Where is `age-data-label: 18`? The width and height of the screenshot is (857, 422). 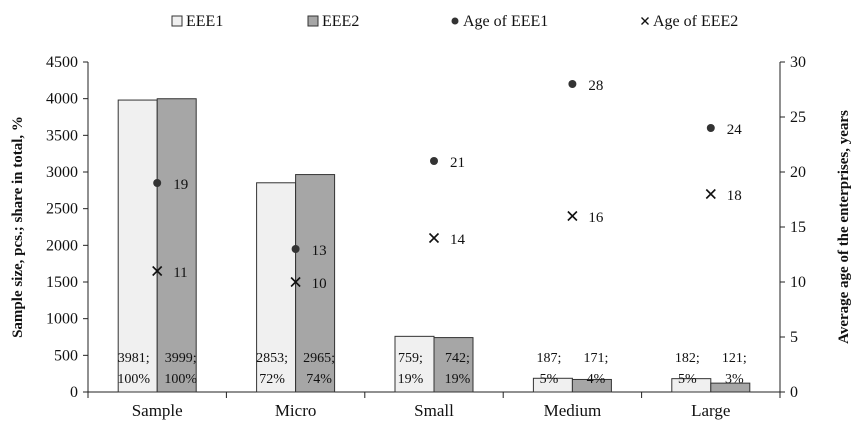
age-data-label: 18 is located at coordinates (734, 196).